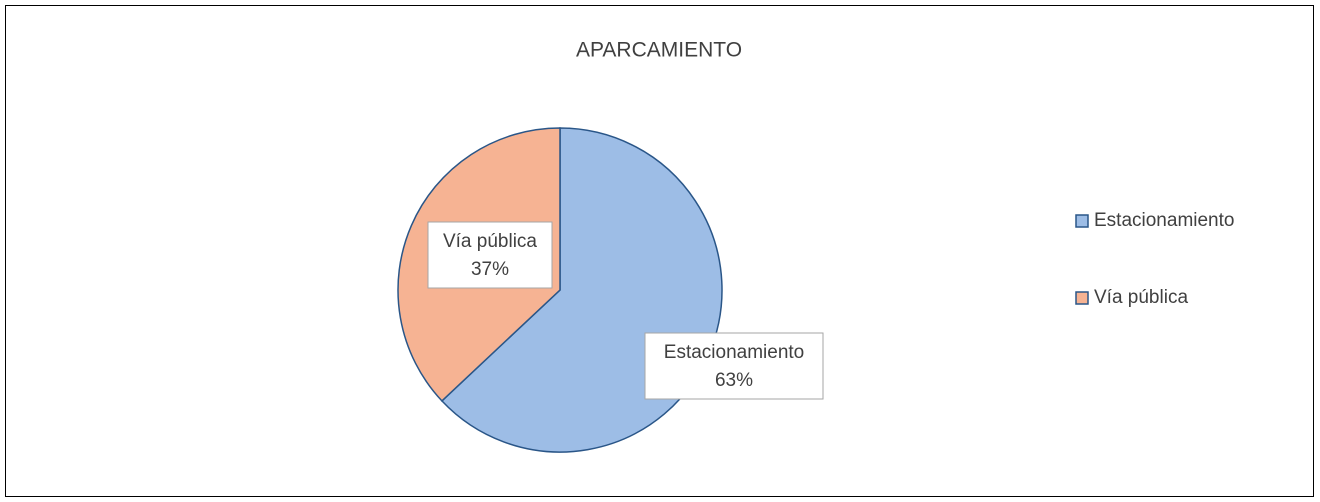 This screenshot has width=1320, height=502. I want to click on data-label-category: Vía pública, so click(490, 241).